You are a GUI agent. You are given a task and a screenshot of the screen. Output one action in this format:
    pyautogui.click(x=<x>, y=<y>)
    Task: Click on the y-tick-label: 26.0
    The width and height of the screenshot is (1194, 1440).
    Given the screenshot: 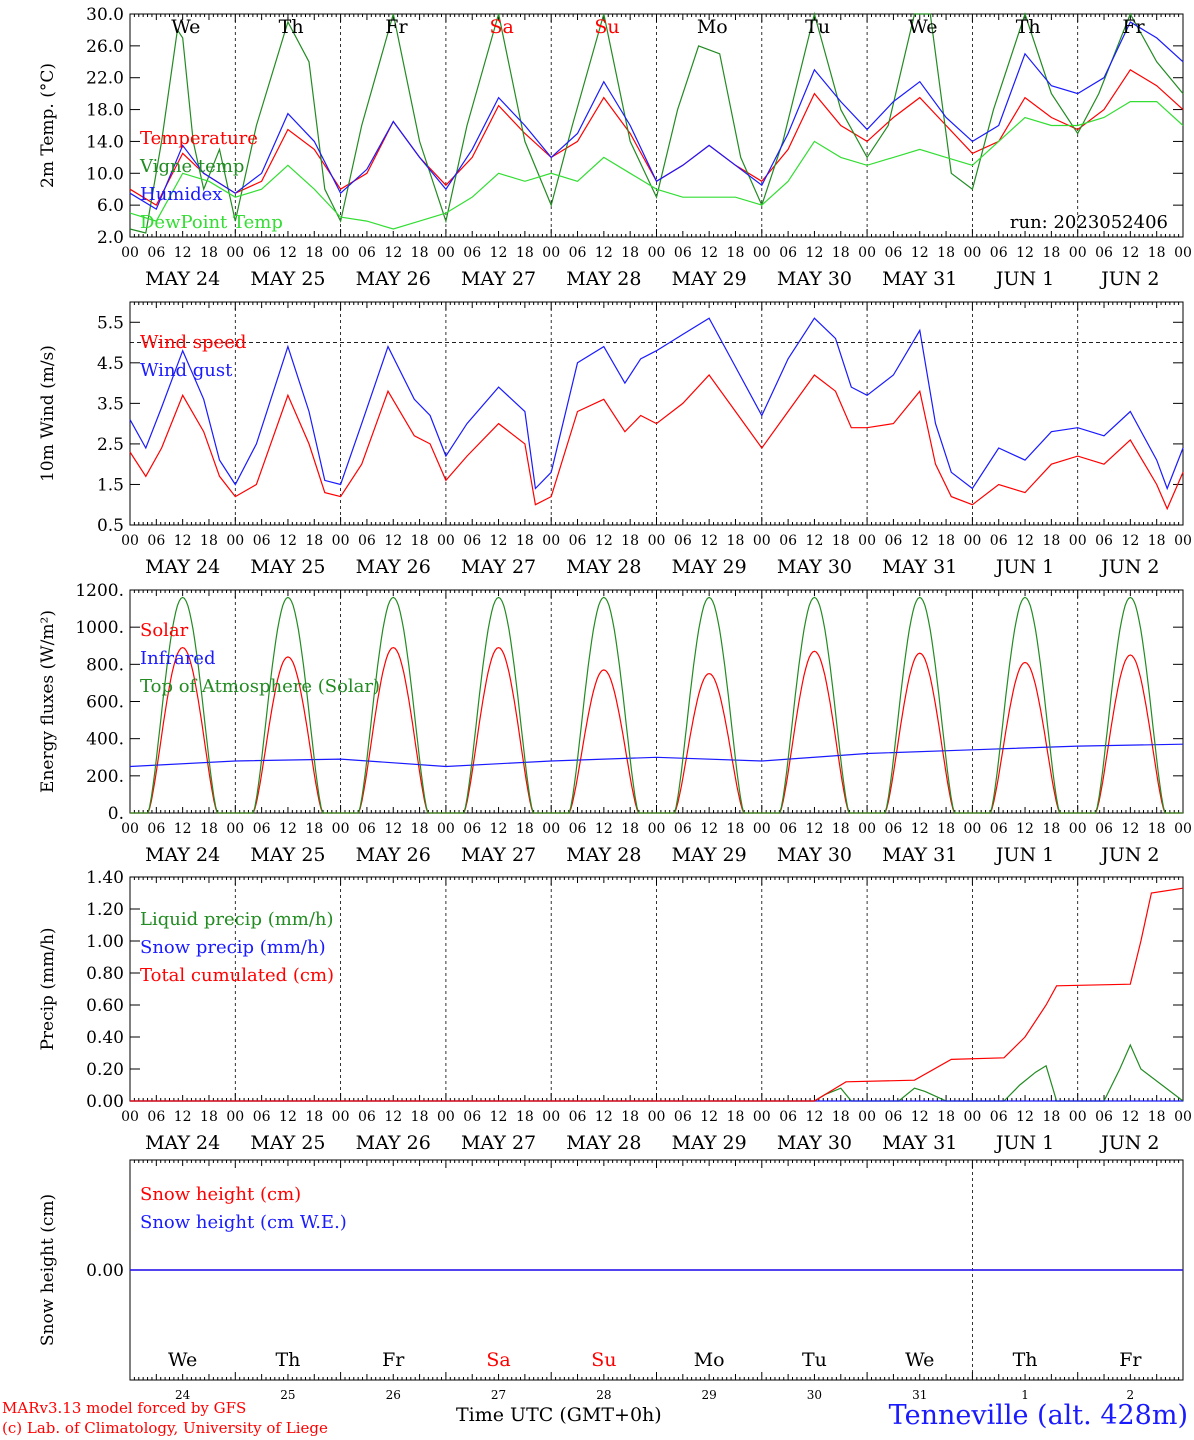 What is the action you would take?
    pyautogui.click(x=105, y=47)
    